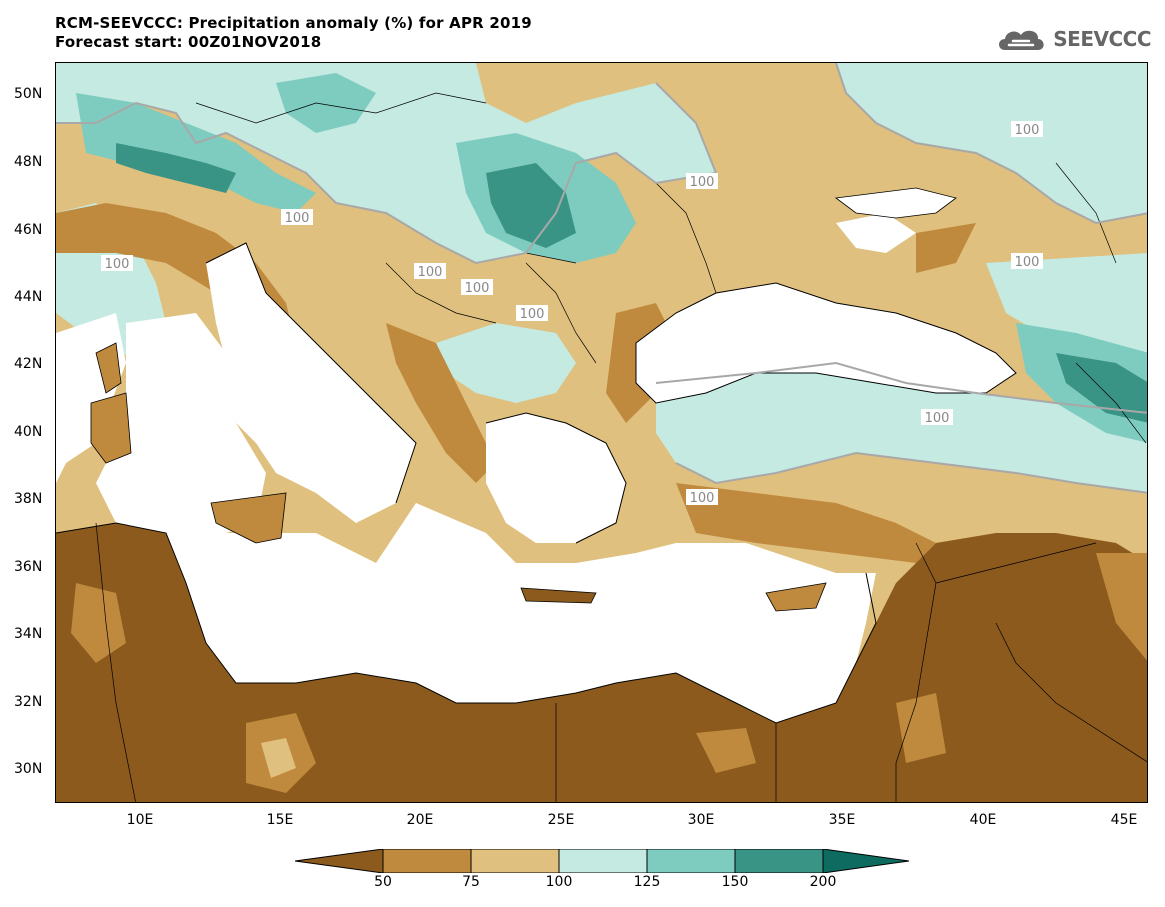 This screenshot has width=1165, height=907. Describe the element at coordinates (28, 364) in the screenshot. I see `lat-label: 42N` at that location.